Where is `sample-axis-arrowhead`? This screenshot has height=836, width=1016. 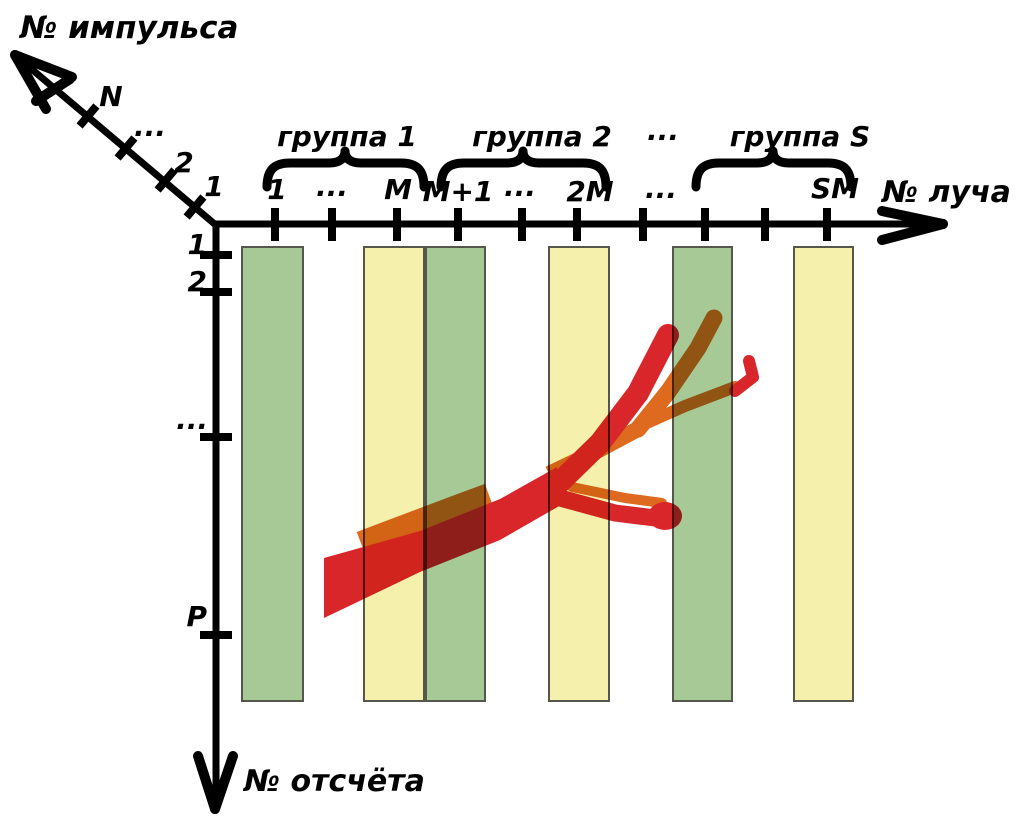
sample-axis-arrowhead is located at coordinates (215, 782).